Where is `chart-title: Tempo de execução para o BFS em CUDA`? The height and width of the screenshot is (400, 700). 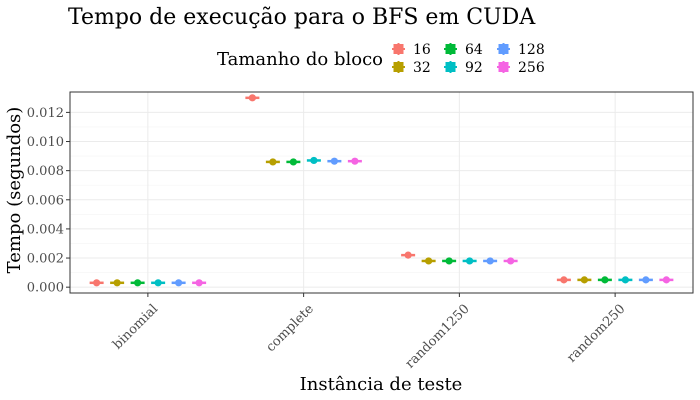
chart-title: Tempo de execução para o BFS em CUDA is located at coordinates (302, 17).